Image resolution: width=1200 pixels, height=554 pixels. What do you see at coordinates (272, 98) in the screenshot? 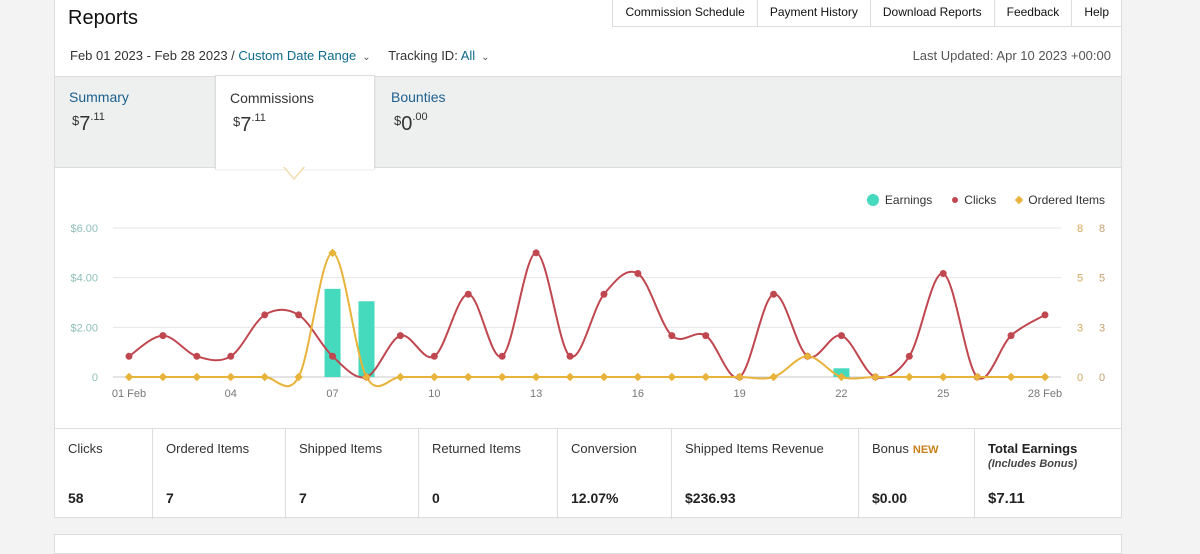
I see `tab-commissions-label: Commissions` at bounding box center [272, 98].